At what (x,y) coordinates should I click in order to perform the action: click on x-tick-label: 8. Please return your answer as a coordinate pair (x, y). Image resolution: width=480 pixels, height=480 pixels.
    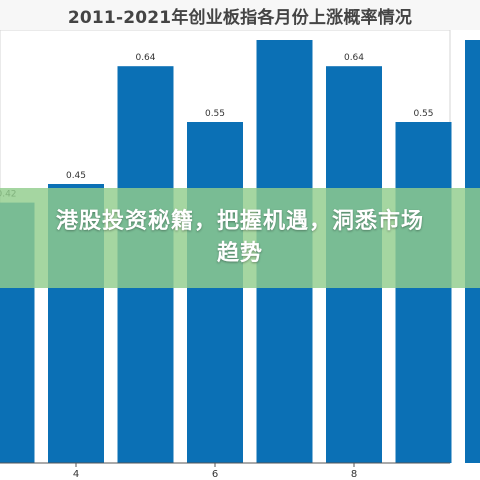
    Looking at the image, I should click on (354, 474).